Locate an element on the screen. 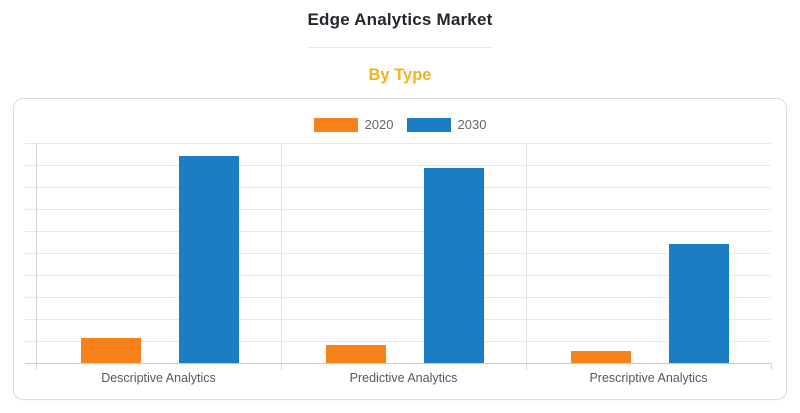 The width and height of the screenshot is (800, 413). bar-2030-prescriptive is located at coordinates (699, 303).